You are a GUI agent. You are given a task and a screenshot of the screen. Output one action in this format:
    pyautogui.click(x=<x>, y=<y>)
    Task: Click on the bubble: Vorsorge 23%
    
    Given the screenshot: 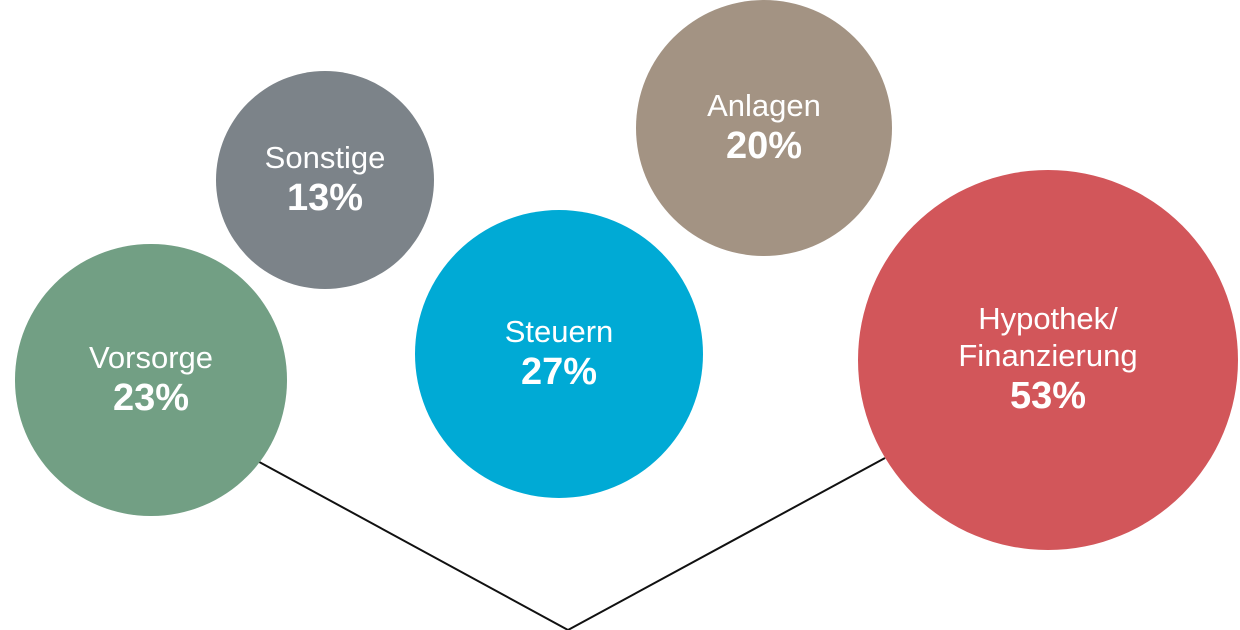 What is the action you would take?
    pyautogui.click(x=151, y=380)
    